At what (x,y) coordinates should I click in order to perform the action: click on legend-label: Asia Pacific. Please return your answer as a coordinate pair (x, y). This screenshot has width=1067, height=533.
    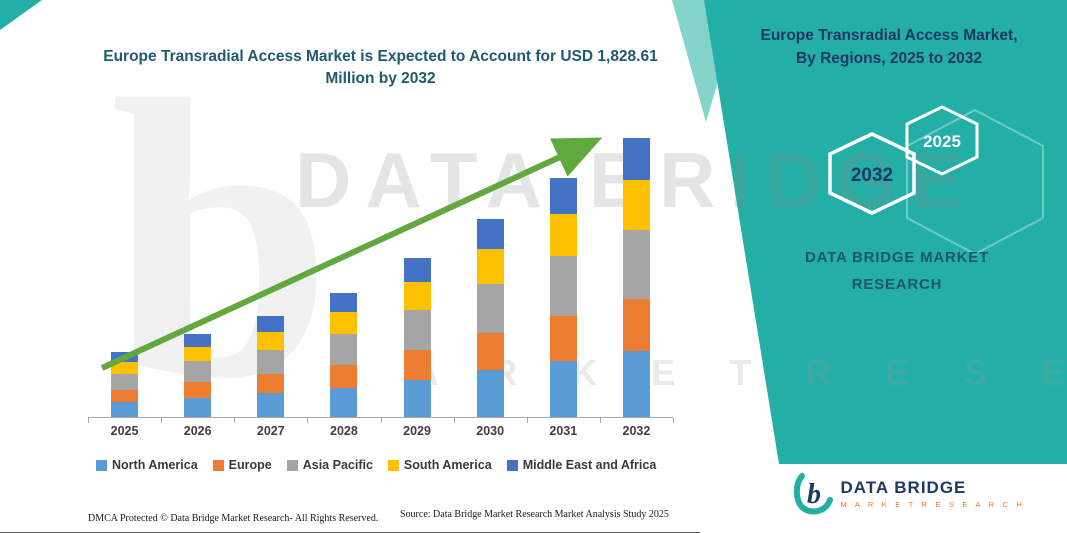
    Looking at the image, I should click on (337, 465).